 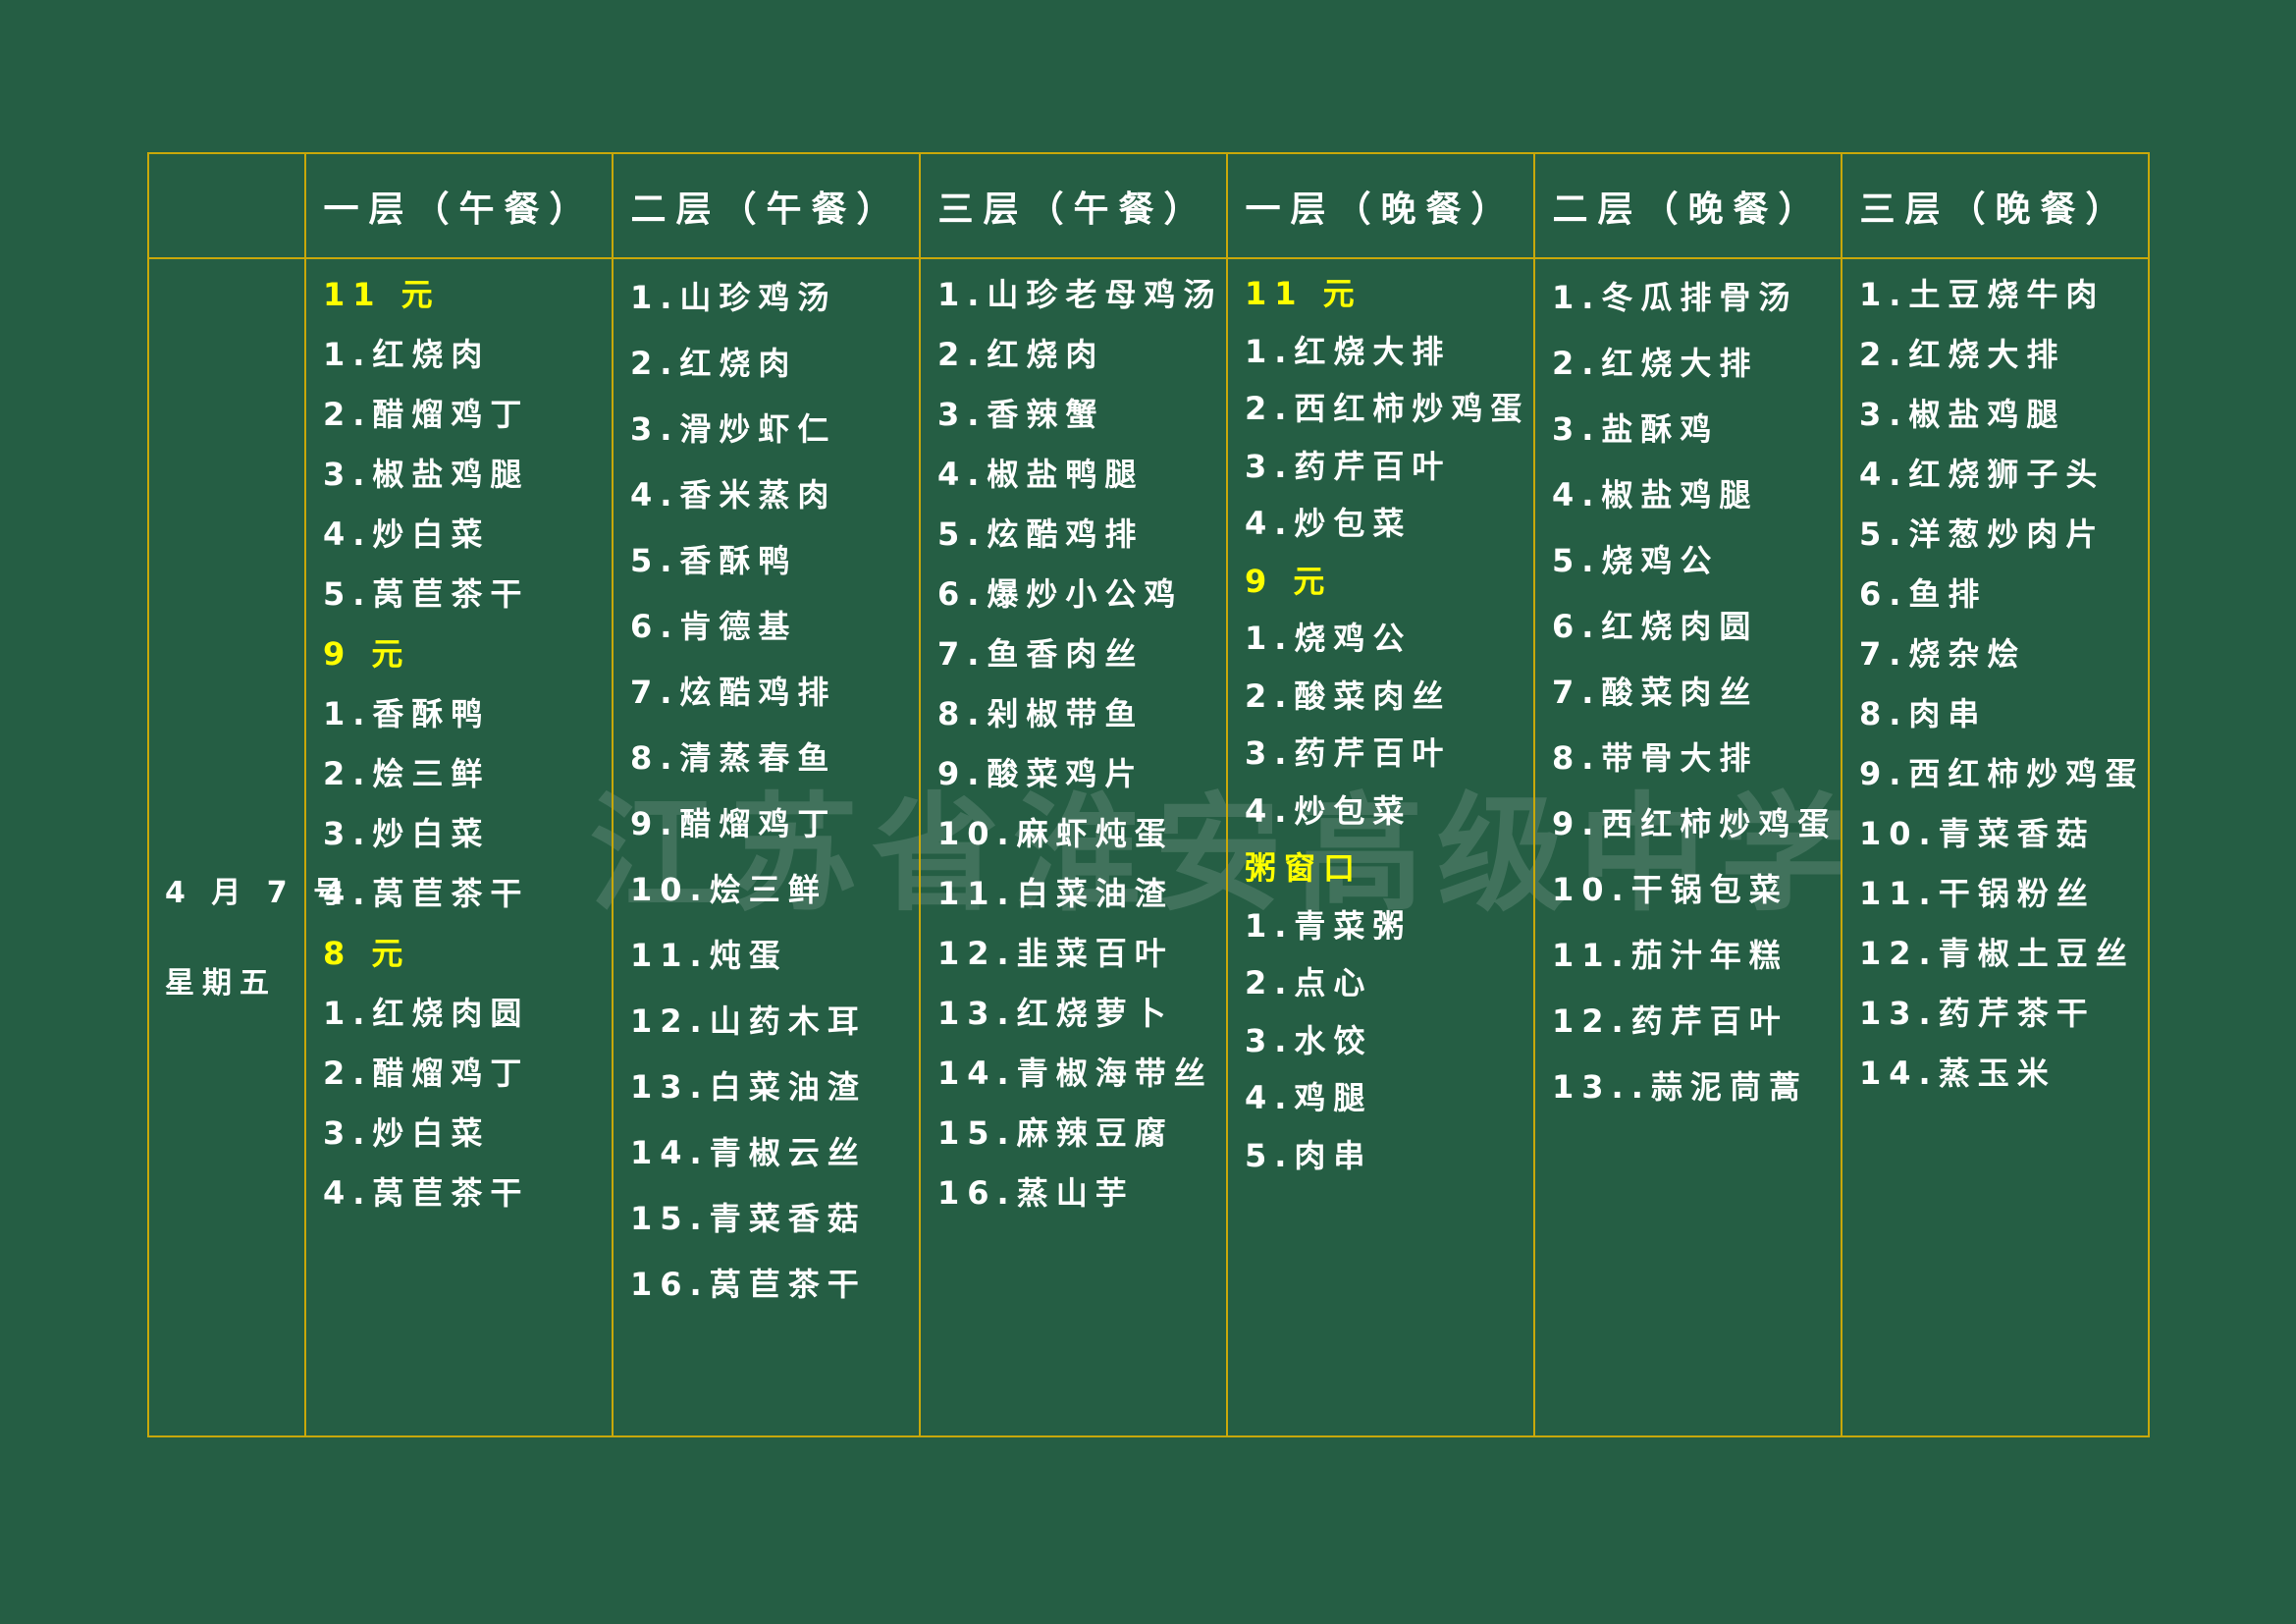 What do you see at coordinates (1977, 893) in the screenshot?
I see `menu-item: 11.干锅粉丝` at bounding box center [1977, 893].